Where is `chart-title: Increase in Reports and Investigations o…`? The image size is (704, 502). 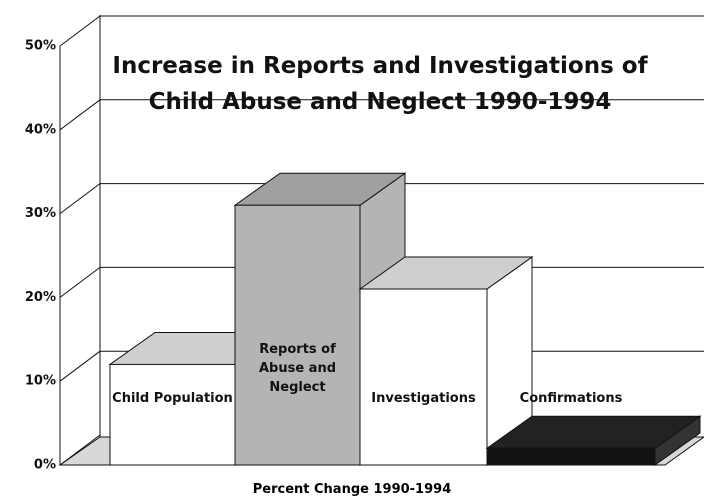 chart-title: Increase in Reports and Investigations o… is located at coordinates (380, 84).